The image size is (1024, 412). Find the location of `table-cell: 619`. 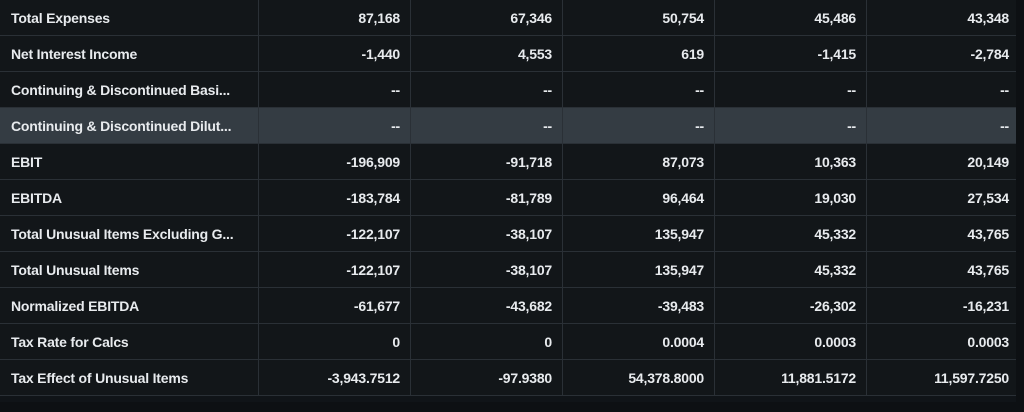

table-cell: 619 is located at coordinates (639, 53).